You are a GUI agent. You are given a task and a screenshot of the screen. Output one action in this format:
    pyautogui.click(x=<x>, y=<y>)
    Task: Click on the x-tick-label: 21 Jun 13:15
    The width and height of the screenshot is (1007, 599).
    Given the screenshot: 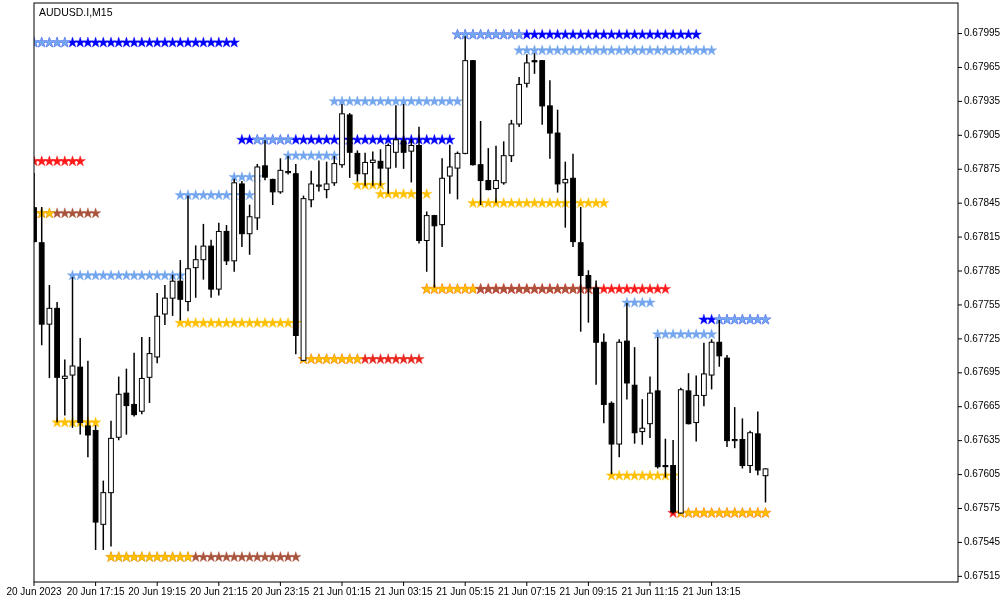 What is the action you would take?
    pyautogui.click(x=711, y=591)
    